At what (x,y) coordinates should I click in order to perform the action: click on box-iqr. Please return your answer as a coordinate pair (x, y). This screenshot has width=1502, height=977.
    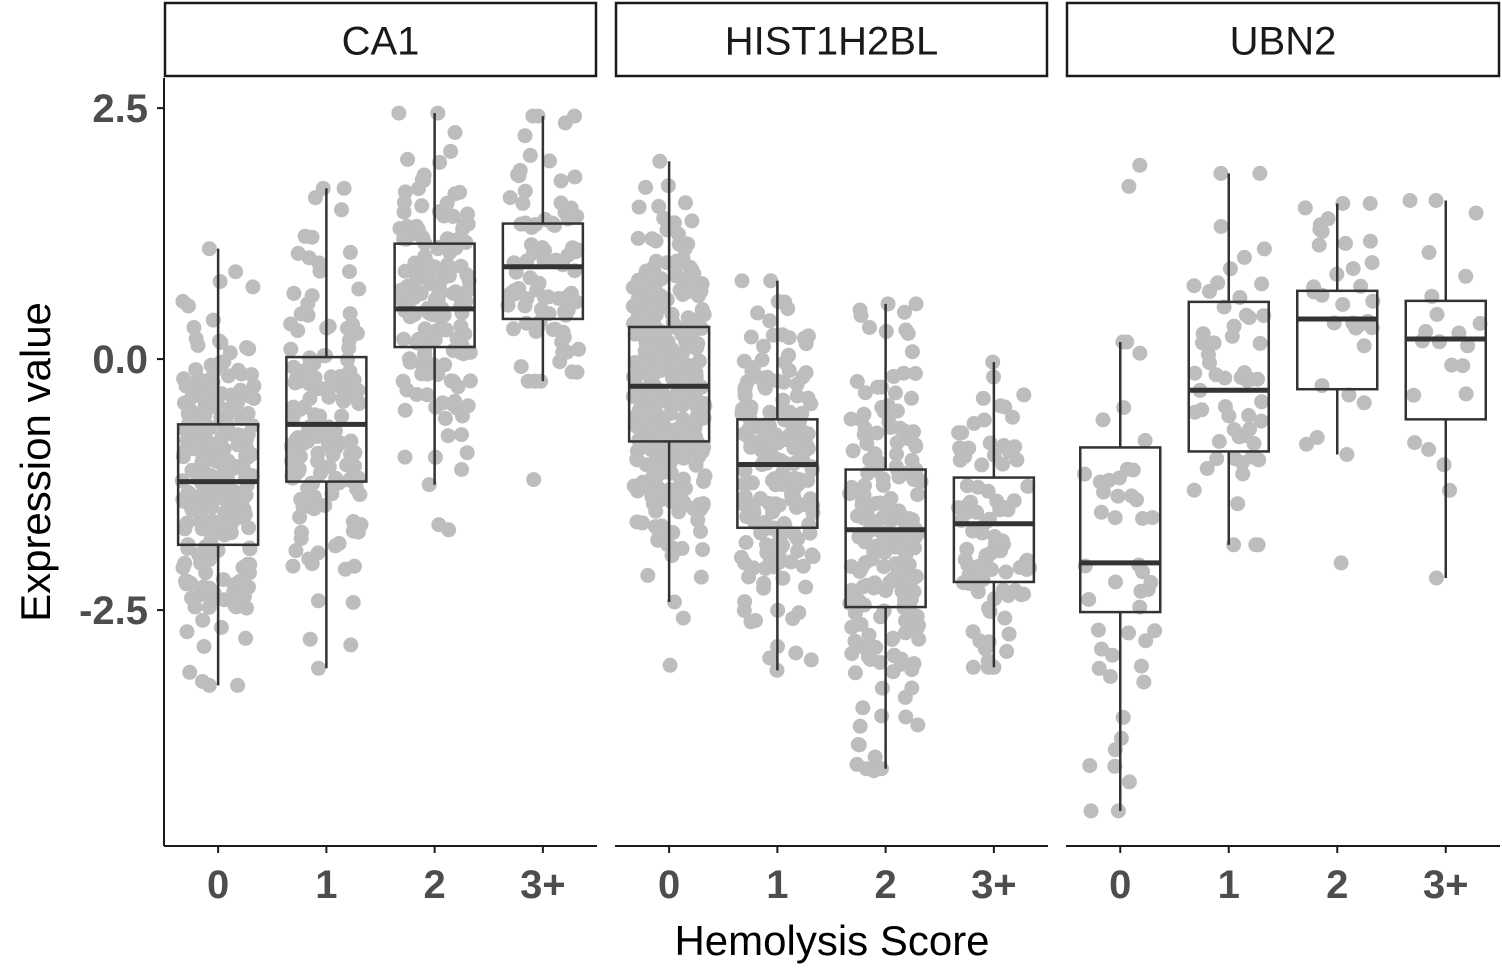
    Looking at the image, I should click on (1445, 360).